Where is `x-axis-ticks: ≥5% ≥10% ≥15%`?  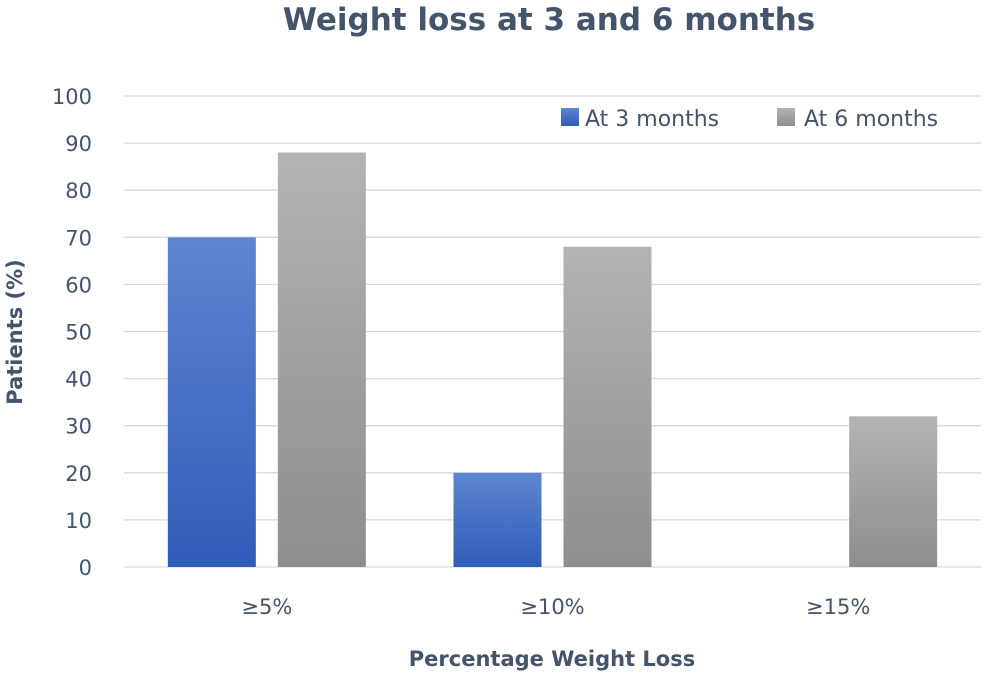 x-axis-ticks: ≥5% ≥10% ≥15% is located at coordinates (555, 607).